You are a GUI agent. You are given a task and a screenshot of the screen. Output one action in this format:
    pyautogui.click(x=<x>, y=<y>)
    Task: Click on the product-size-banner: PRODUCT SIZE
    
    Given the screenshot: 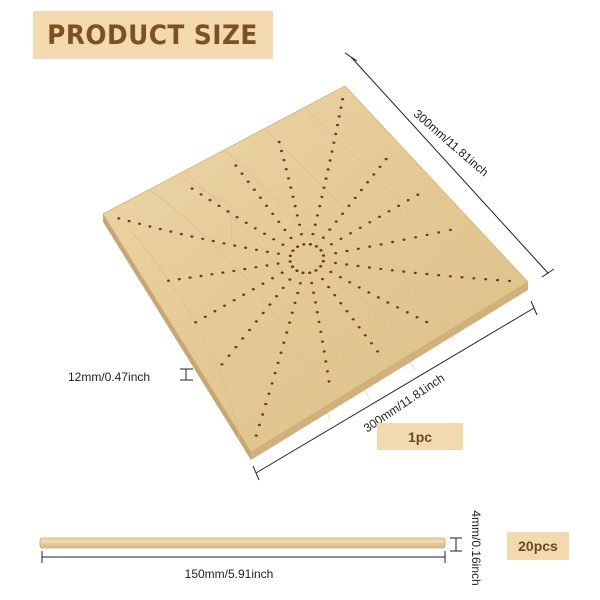 What is the action you would take?
    pyautogui.click(x=153, y=35)
    